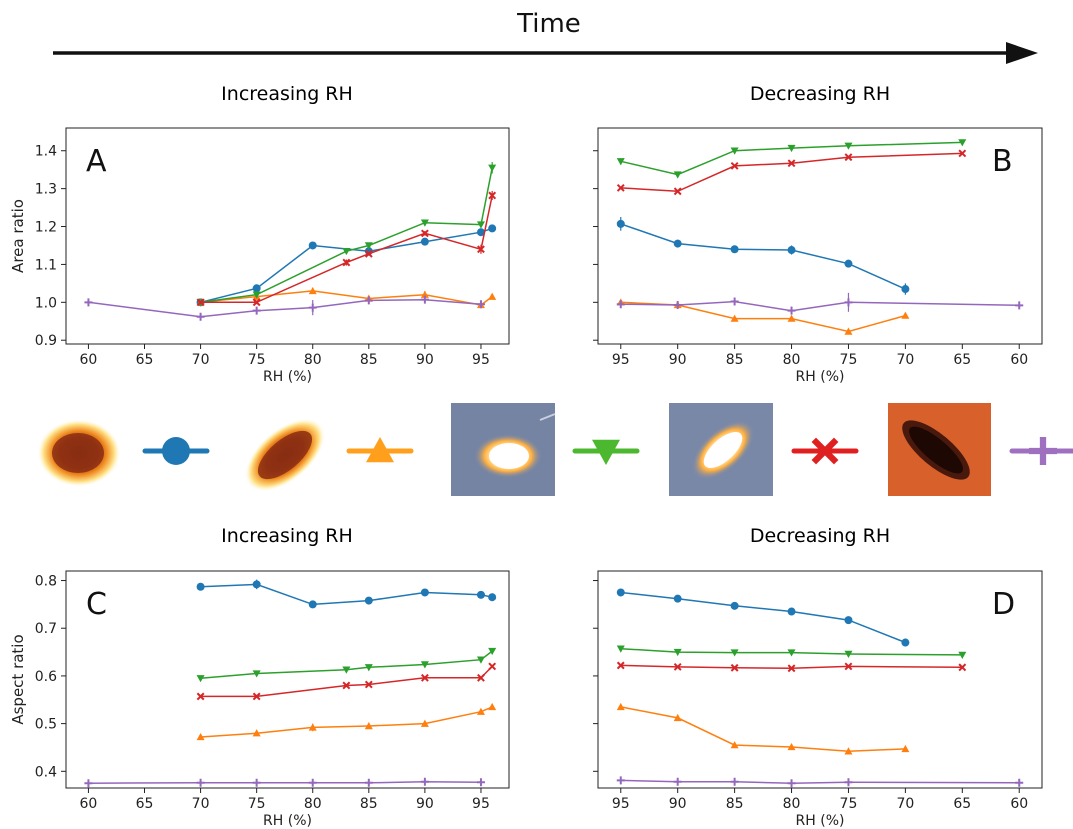 The height and width of the screenshot is (829, 1073). I want to click on y-tick-label: 1.3, so click(46, 190).